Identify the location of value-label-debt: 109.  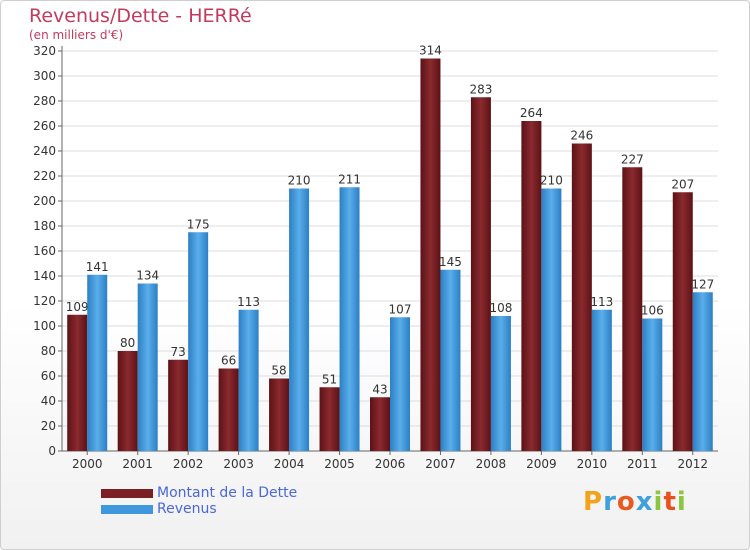
(77, 307).